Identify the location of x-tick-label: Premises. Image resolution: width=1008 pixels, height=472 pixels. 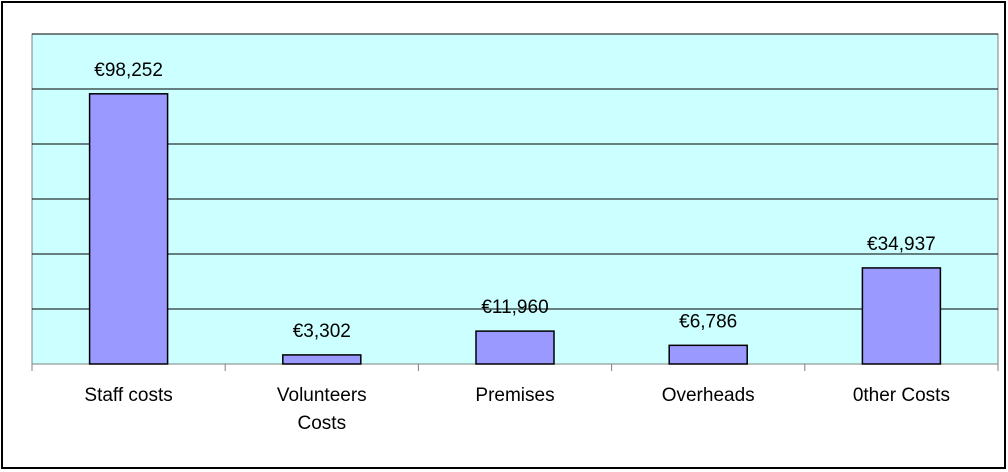
(515, 395).